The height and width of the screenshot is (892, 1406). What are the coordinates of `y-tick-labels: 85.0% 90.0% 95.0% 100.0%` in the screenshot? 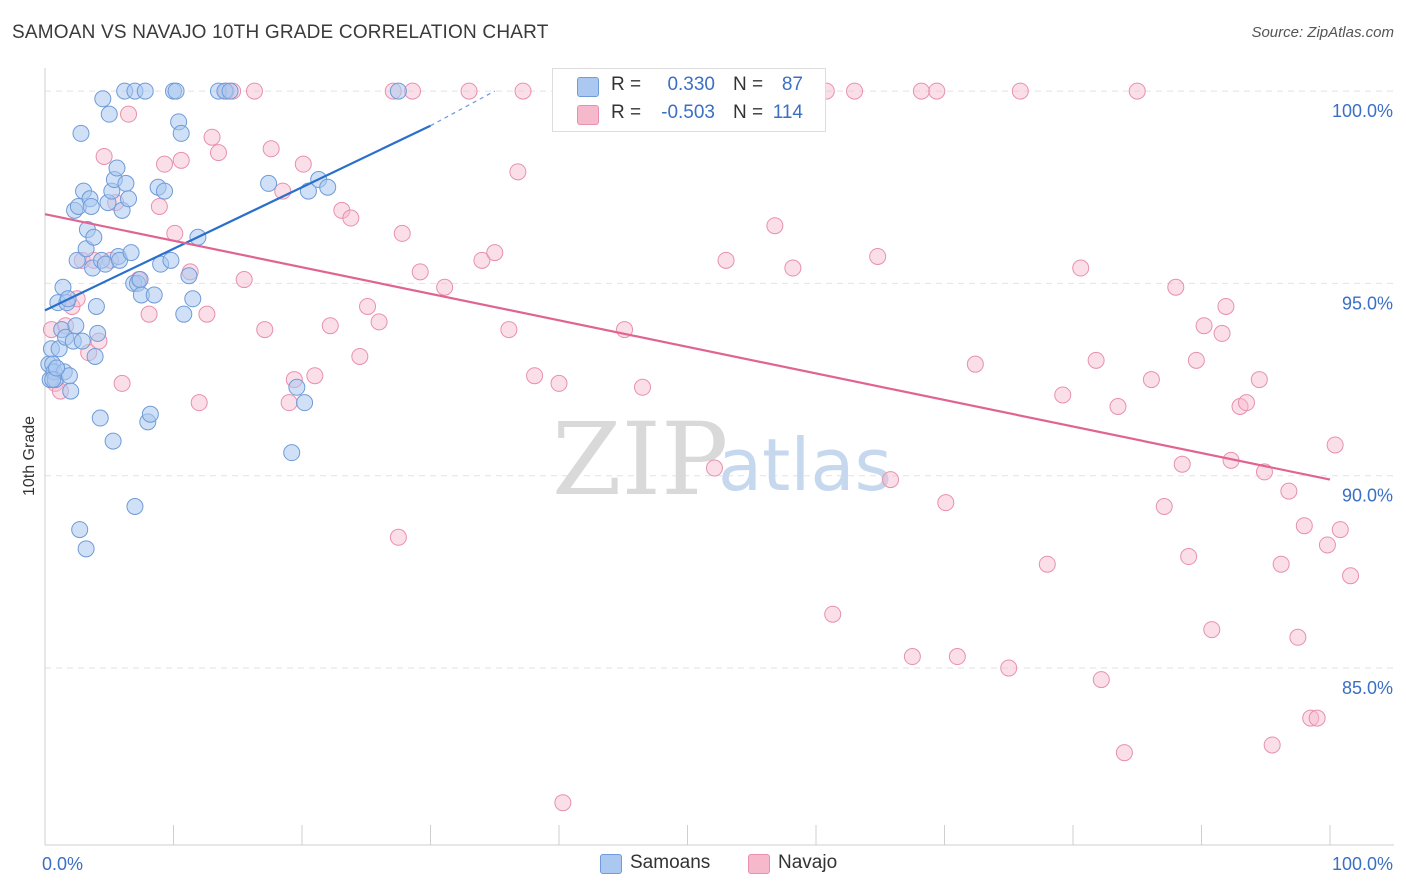 It's located at (1362, 399).